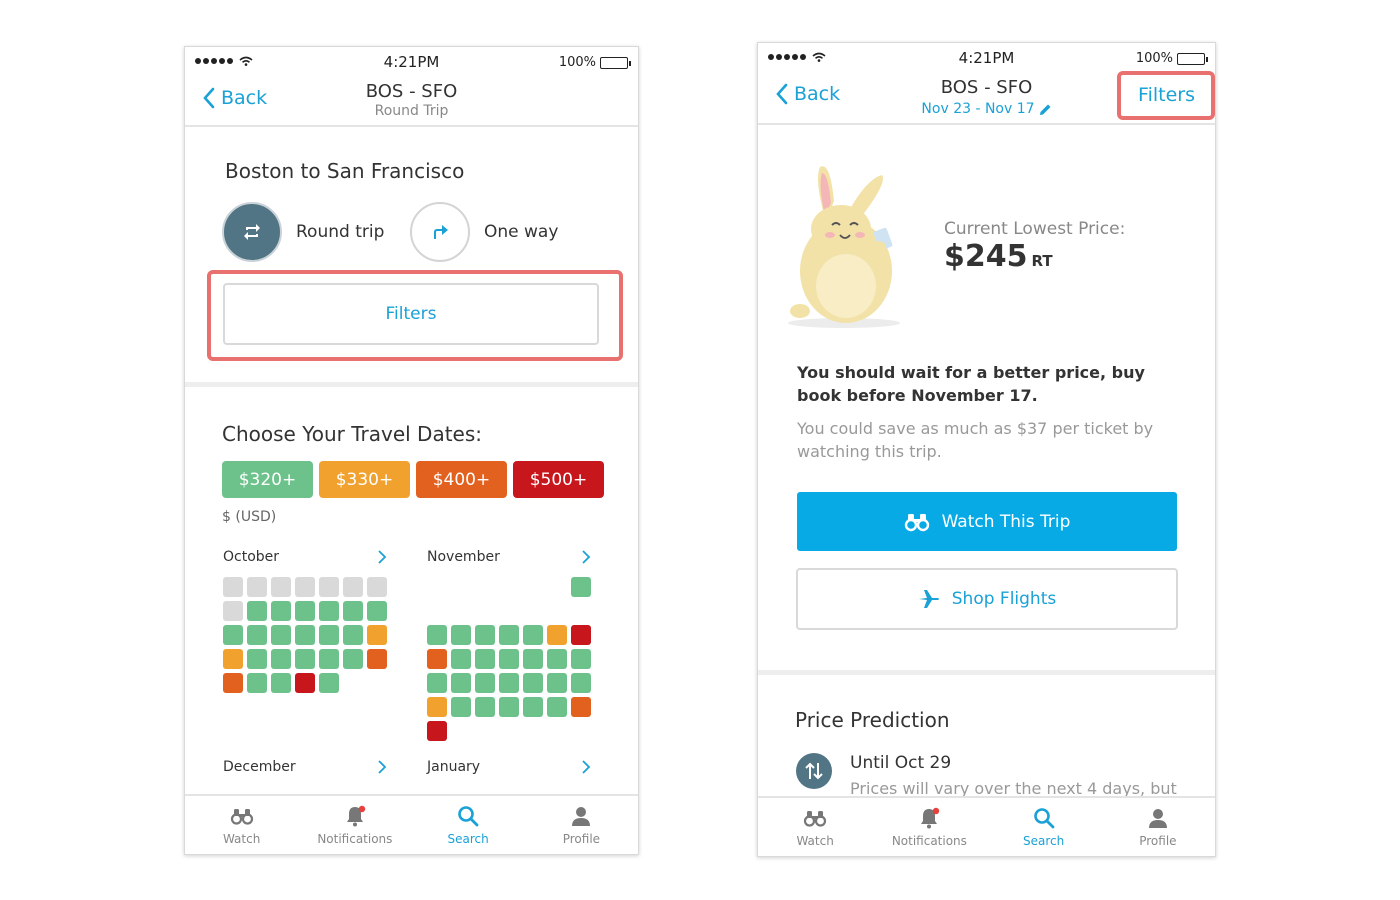  Describe the element at coordinates (468, 816) in the screenshot. I see `search-icon` at that location.